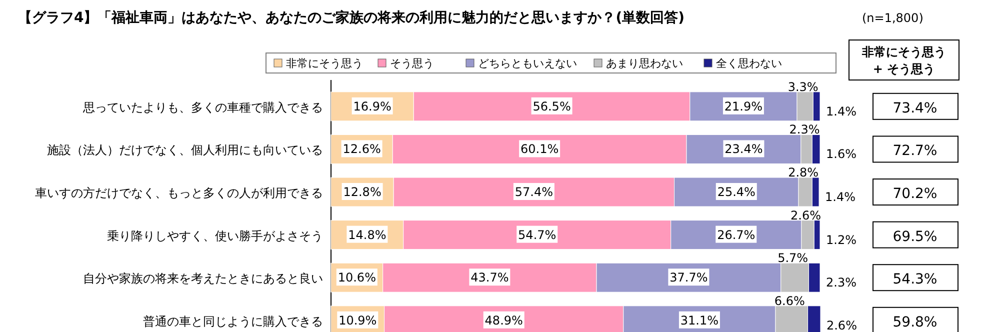 This screenshot has height=332, width=982. Describe the element at coordinates (793, 258) in the screenshot. I see `data-label: 5.7%` at that location.